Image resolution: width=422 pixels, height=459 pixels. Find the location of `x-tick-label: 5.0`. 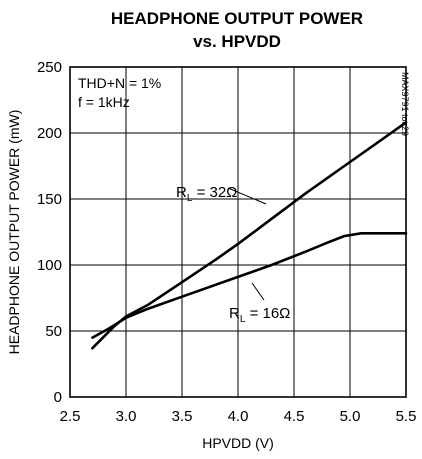

x-tick-label: 5.0 is located at coordinates (350, 416).